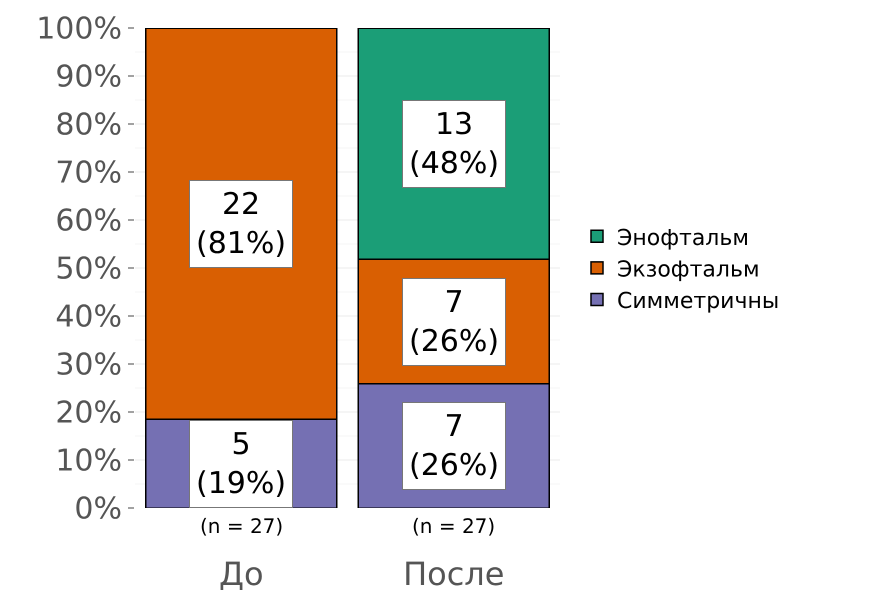 The image size is (884, 606). I want to click on legend-label: Симметричны, so click(698, 301).